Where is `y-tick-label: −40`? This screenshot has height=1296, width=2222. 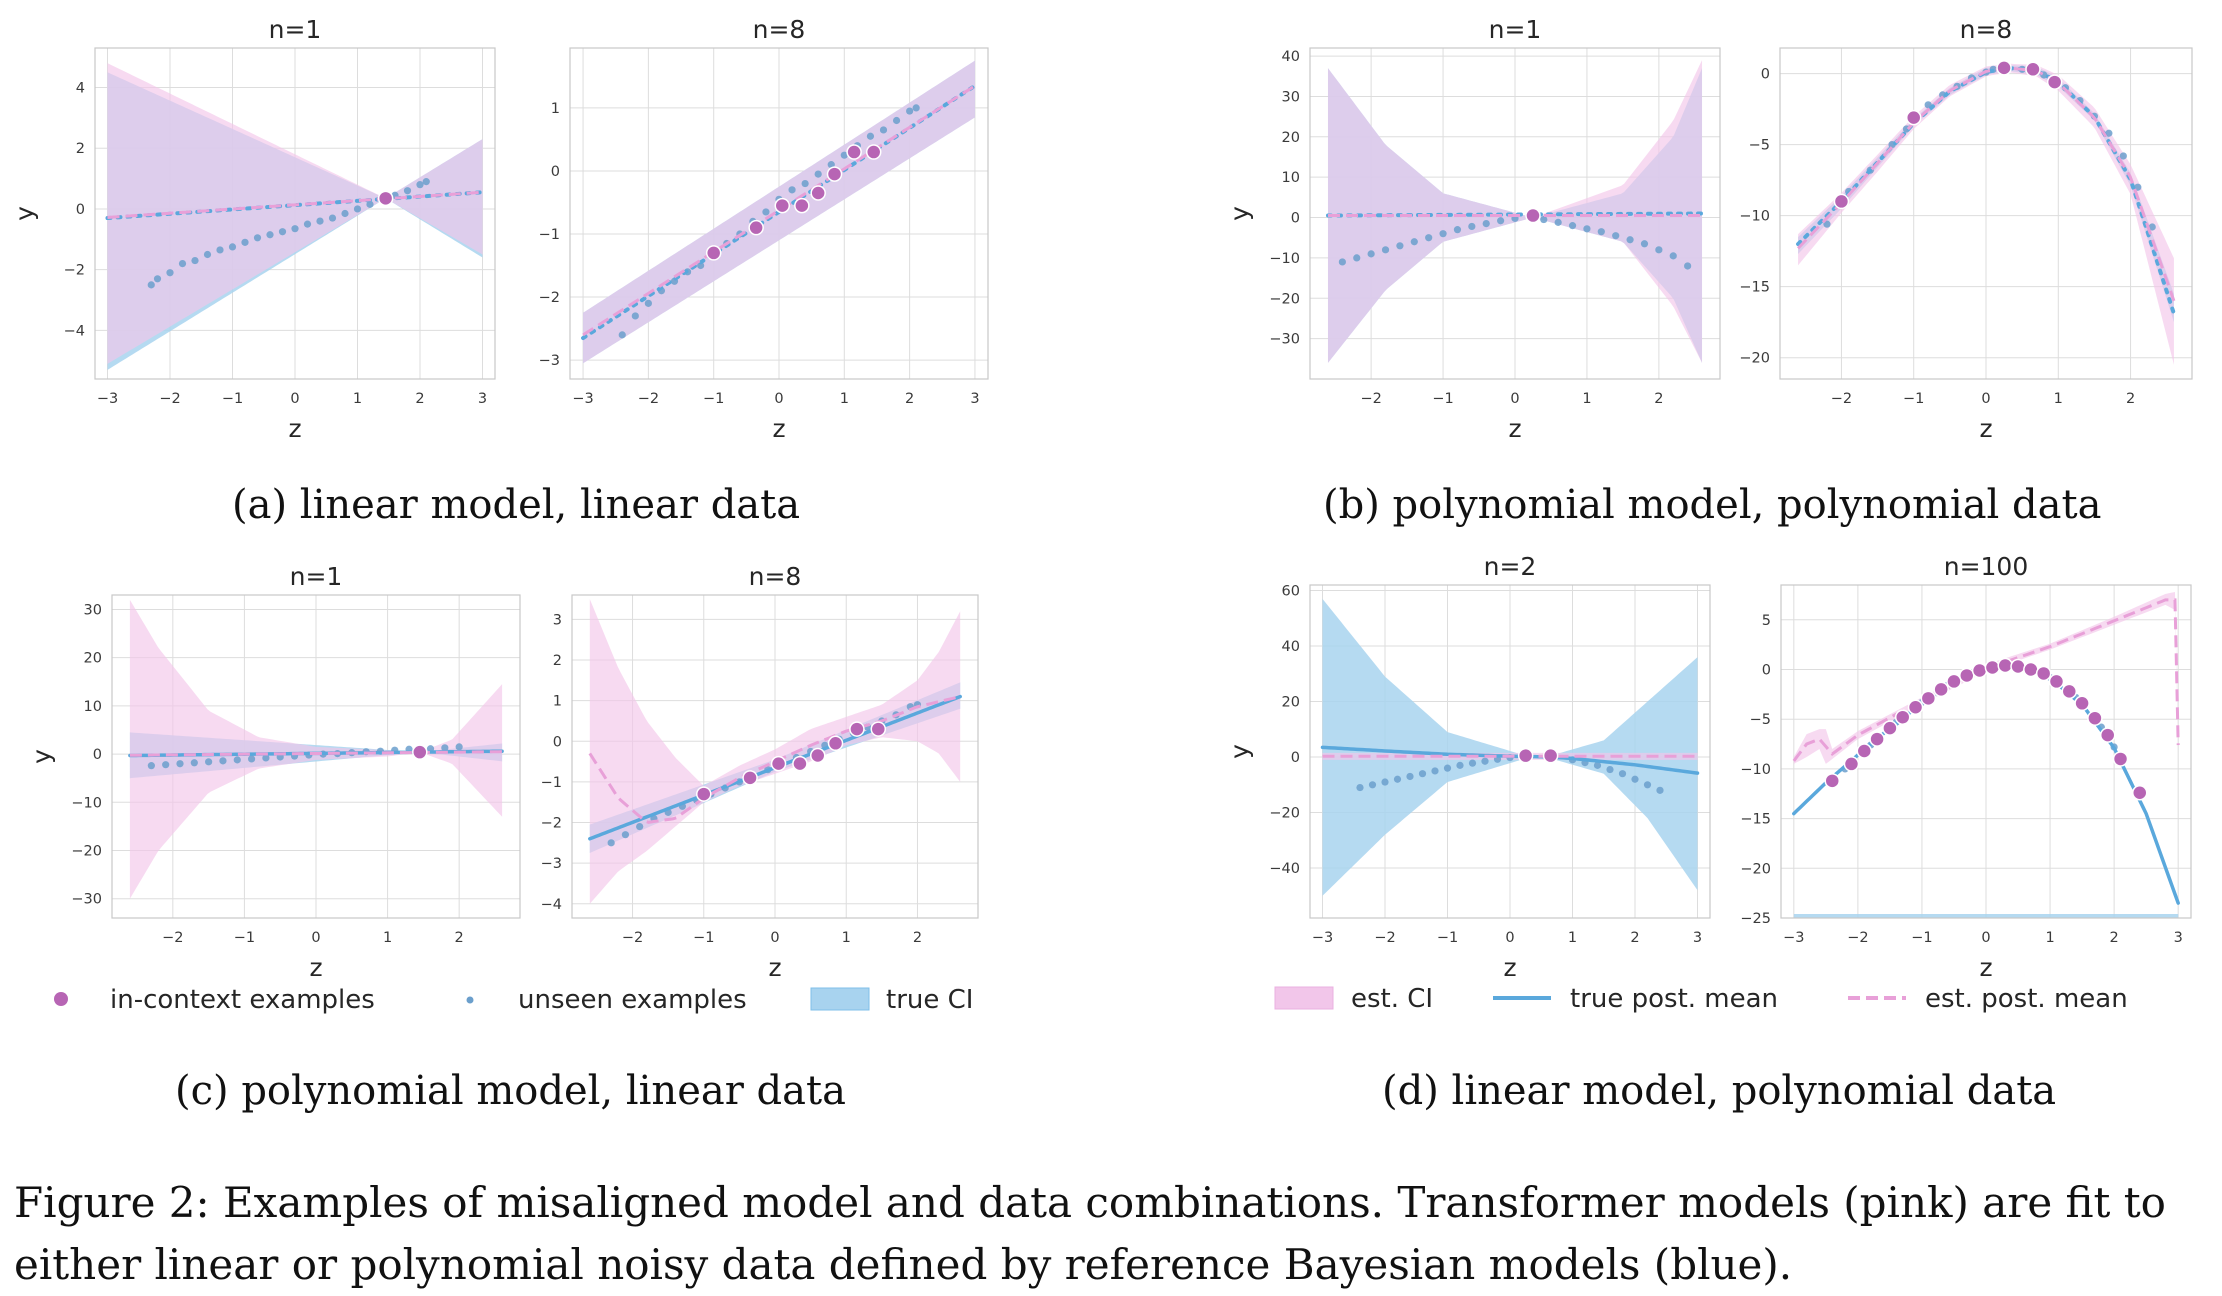 y-tick-label: −40 is located at coordinates (1284, 869).